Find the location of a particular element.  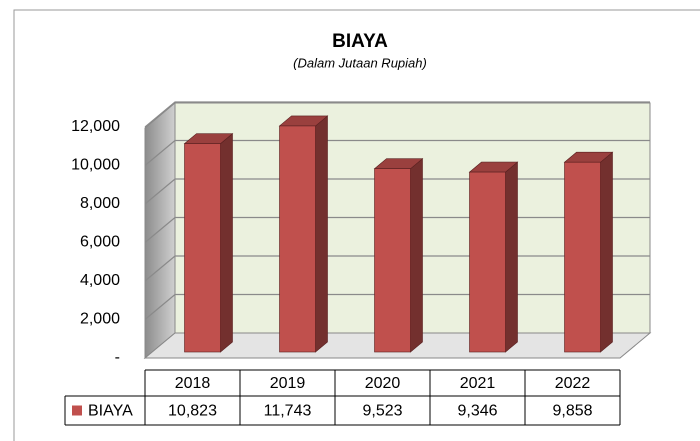

data-label: 9,346 is located at coordinates (477, 411).